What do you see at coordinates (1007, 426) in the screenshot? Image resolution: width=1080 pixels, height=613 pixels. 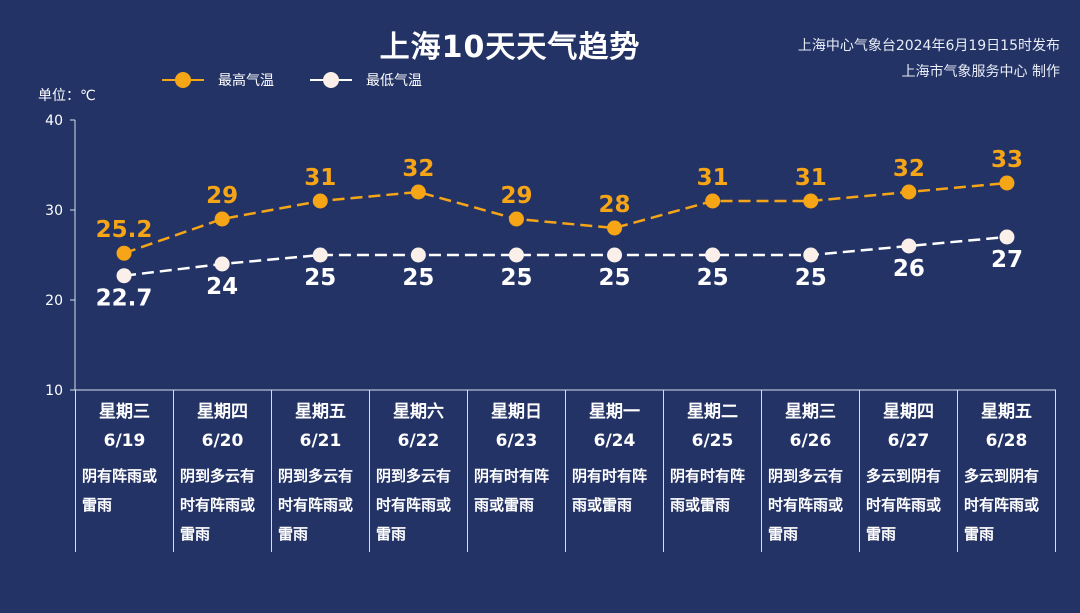 I see `day-header: 星期五 6/28` at bounding box center [1007, 426].